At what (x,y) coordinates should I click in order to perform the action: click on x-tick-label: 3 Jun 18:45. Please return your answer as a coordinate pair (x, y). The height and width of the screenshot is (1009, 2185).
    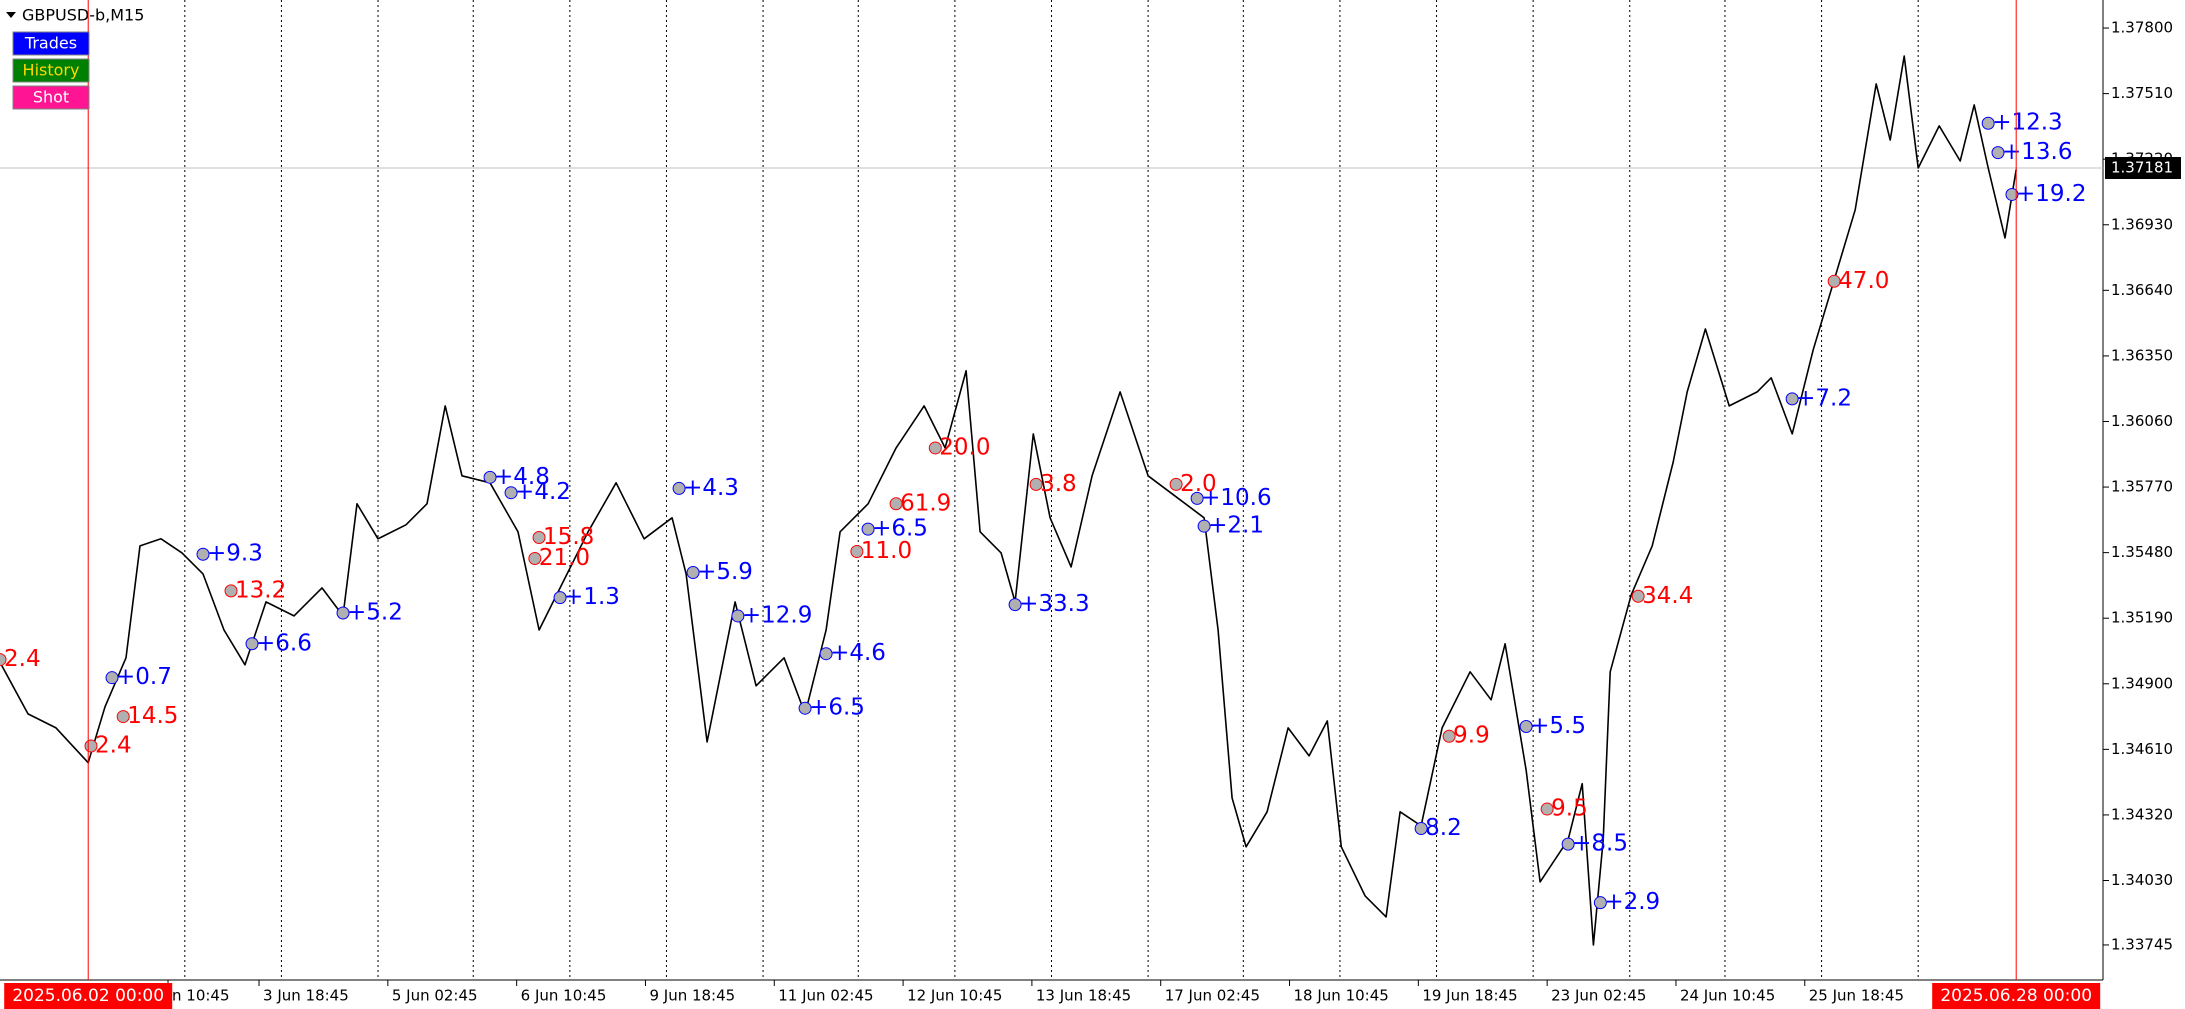
    Looking at the image, I should click on (306, 996).